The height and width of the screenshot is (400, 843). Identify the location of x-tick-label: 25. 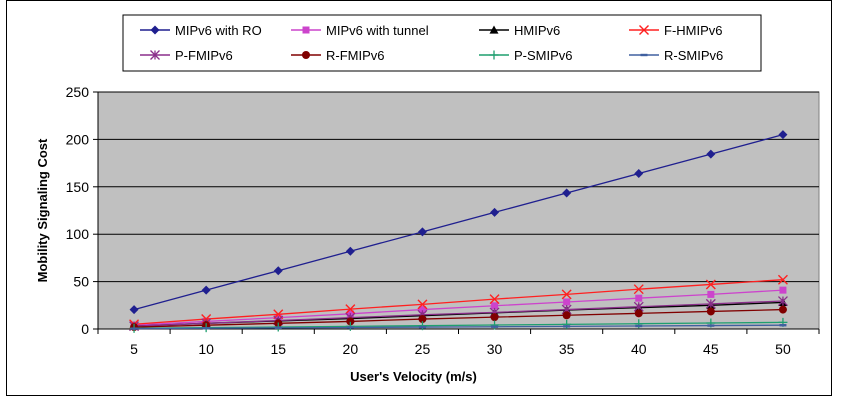
(423, 349).